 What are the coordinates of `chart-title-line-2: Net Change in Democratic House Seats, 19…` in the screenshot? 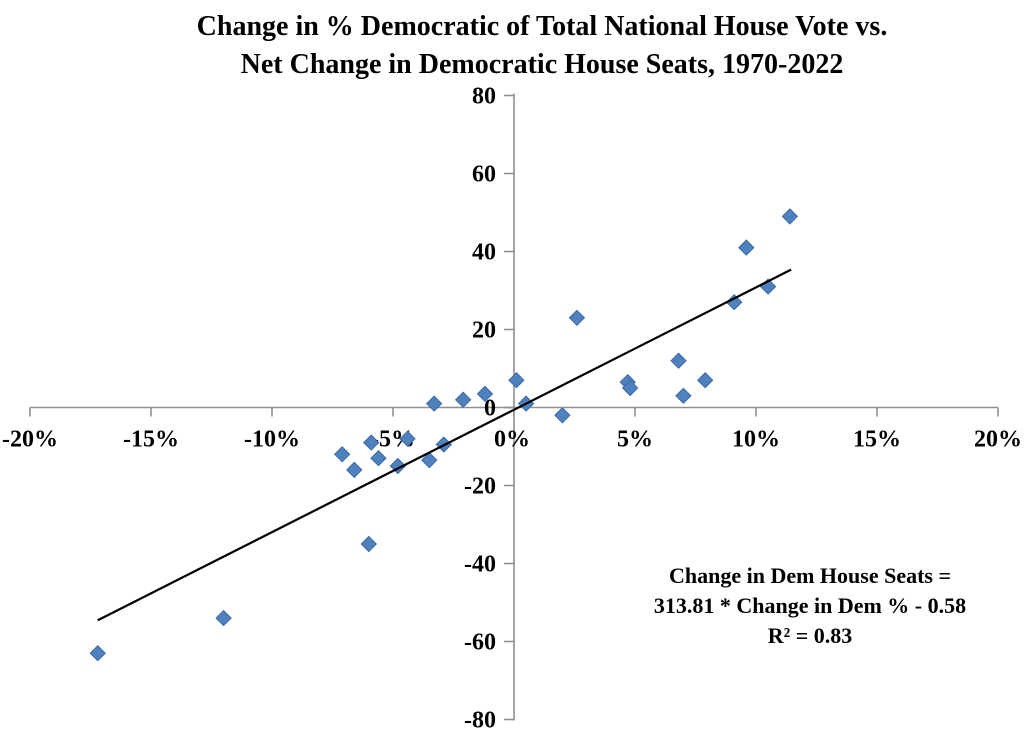 It's located at (542, 64).